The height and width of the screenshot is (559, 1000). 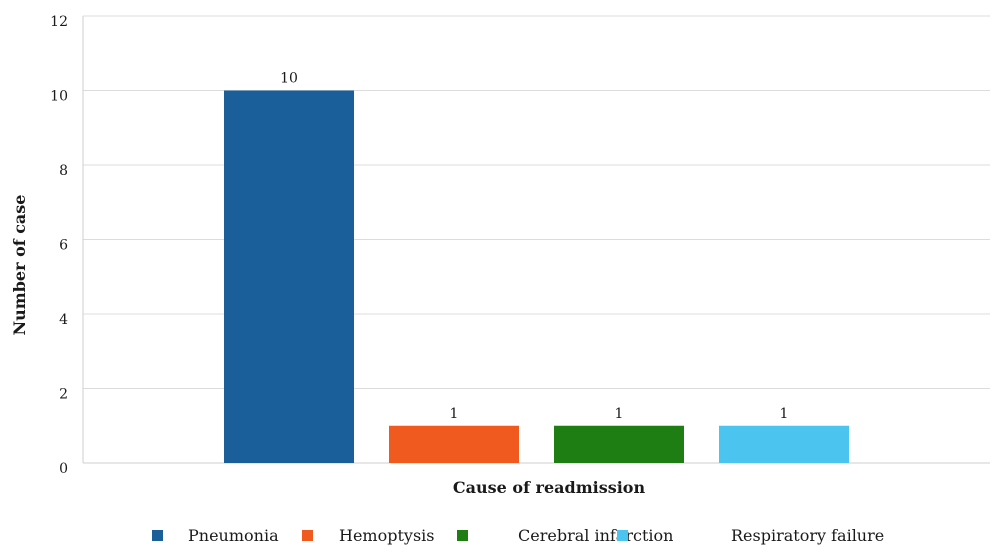 What do you see at coordinates (63, 469) in the screenshot?
I see `y-tick-label: 0` at bounding box center [63, 469].